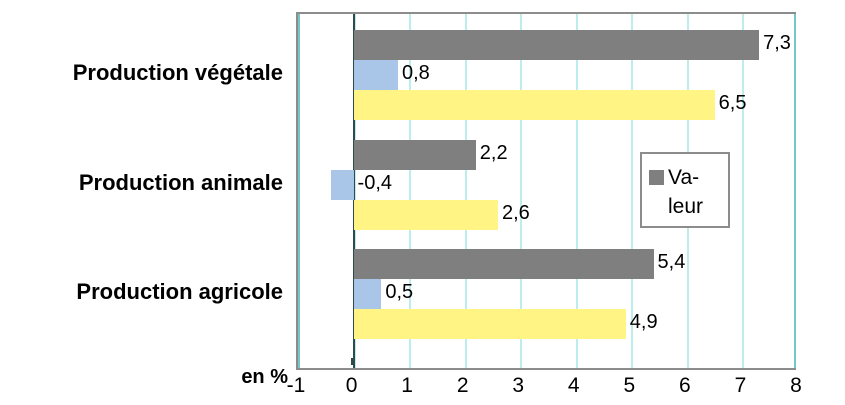  I want to click on value-label-0-2: 6,5, so click(732, 103).